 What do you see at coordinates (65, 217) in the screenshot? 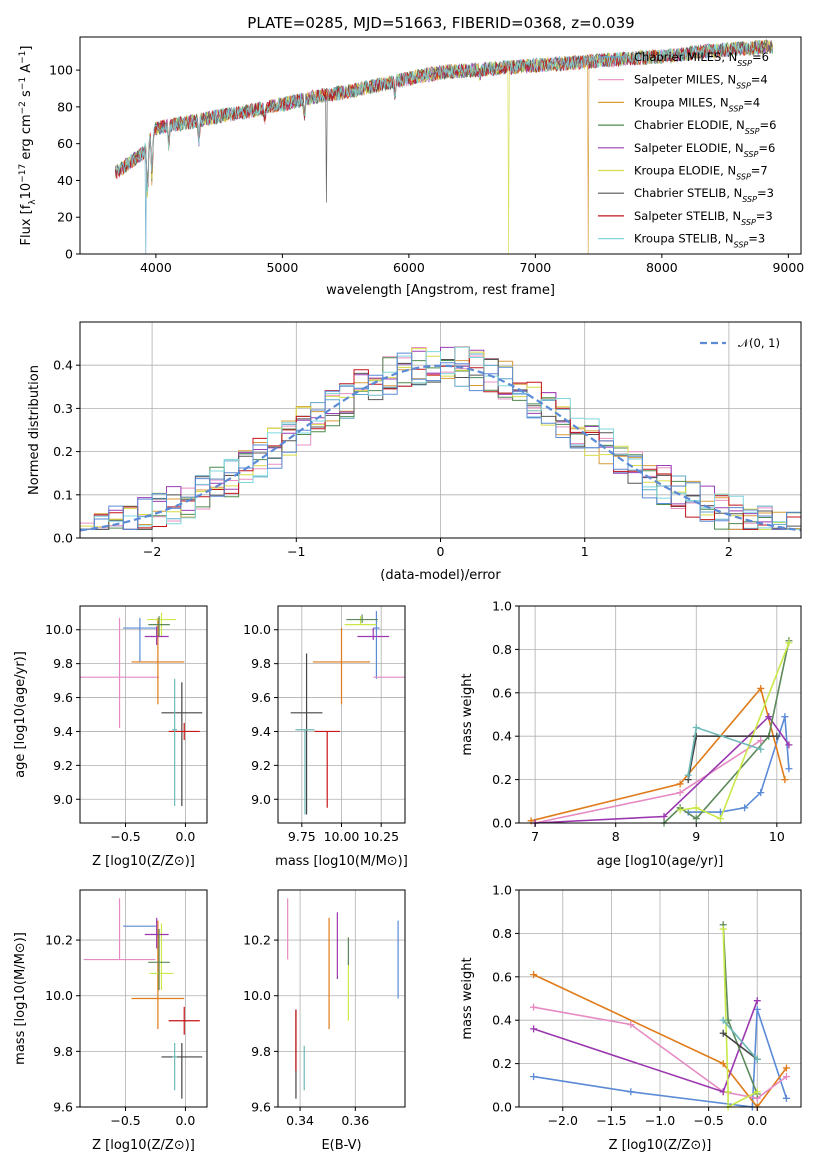
I see `y-tick-label: 20` at bounding box center [65, 217].